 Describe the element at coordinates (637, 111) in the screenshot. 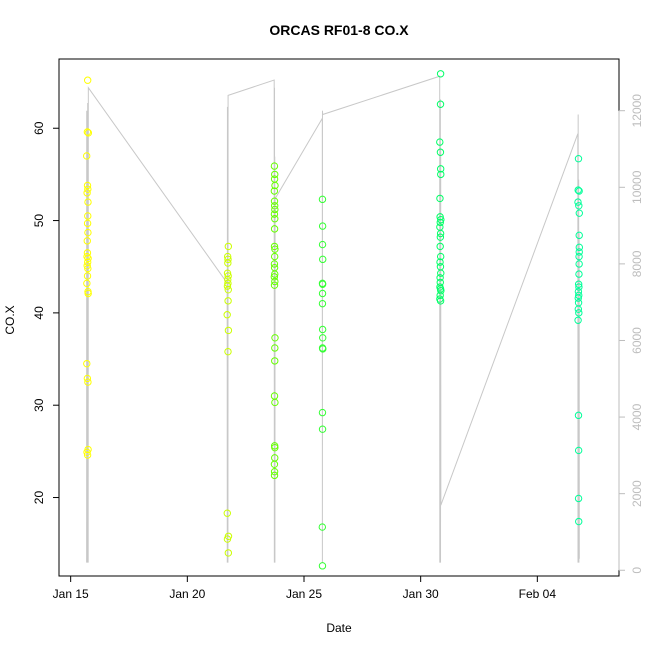

I see `y2-tick-label: 12000` at that location.